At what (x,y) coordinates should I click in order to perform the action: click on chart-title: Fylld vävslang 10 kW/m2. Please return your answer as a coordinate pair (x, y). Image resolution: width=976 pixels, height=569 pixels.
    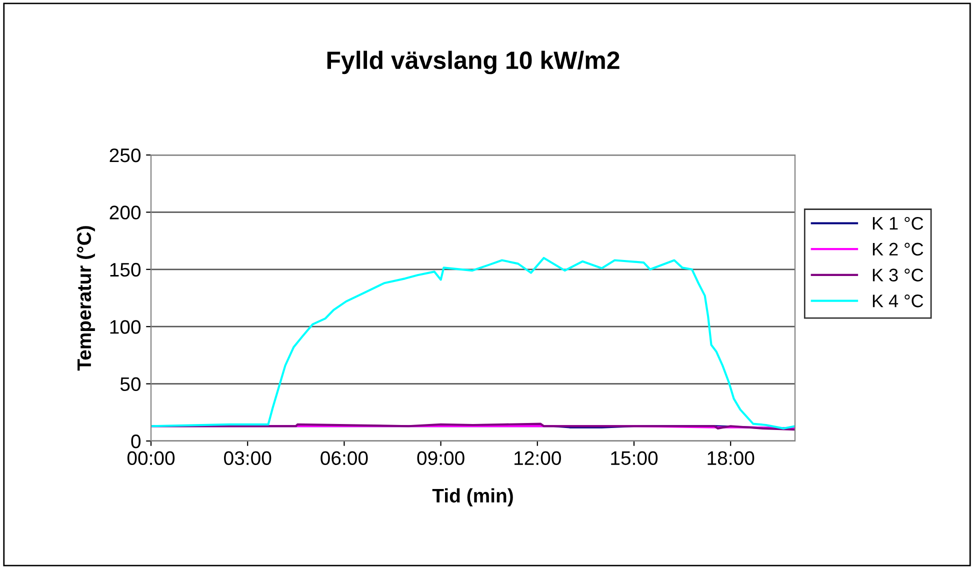
    Looking at the image, I should click on (473, 62).